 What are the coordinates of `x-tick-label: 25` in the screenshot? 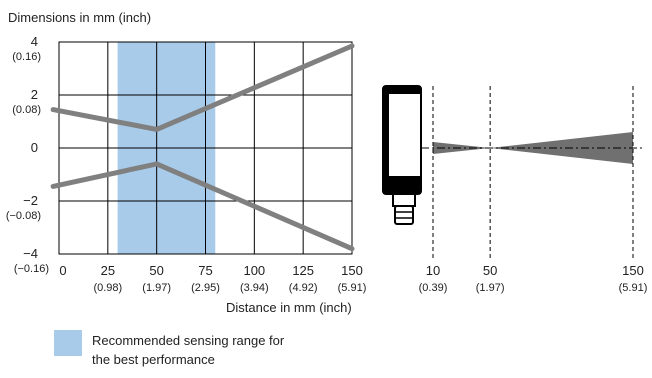 It's located at (108, 270).